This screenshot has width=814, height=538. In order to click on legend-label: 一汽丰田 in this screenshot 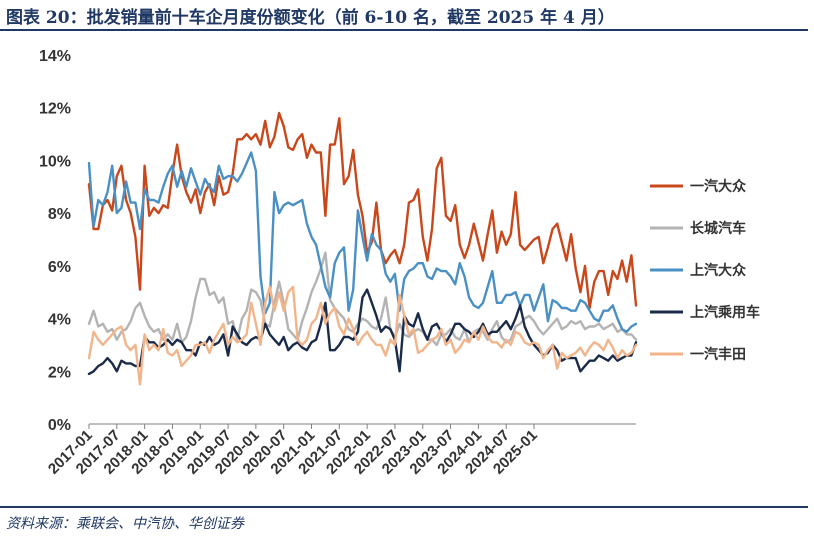, I will do `click(718, 354)`.